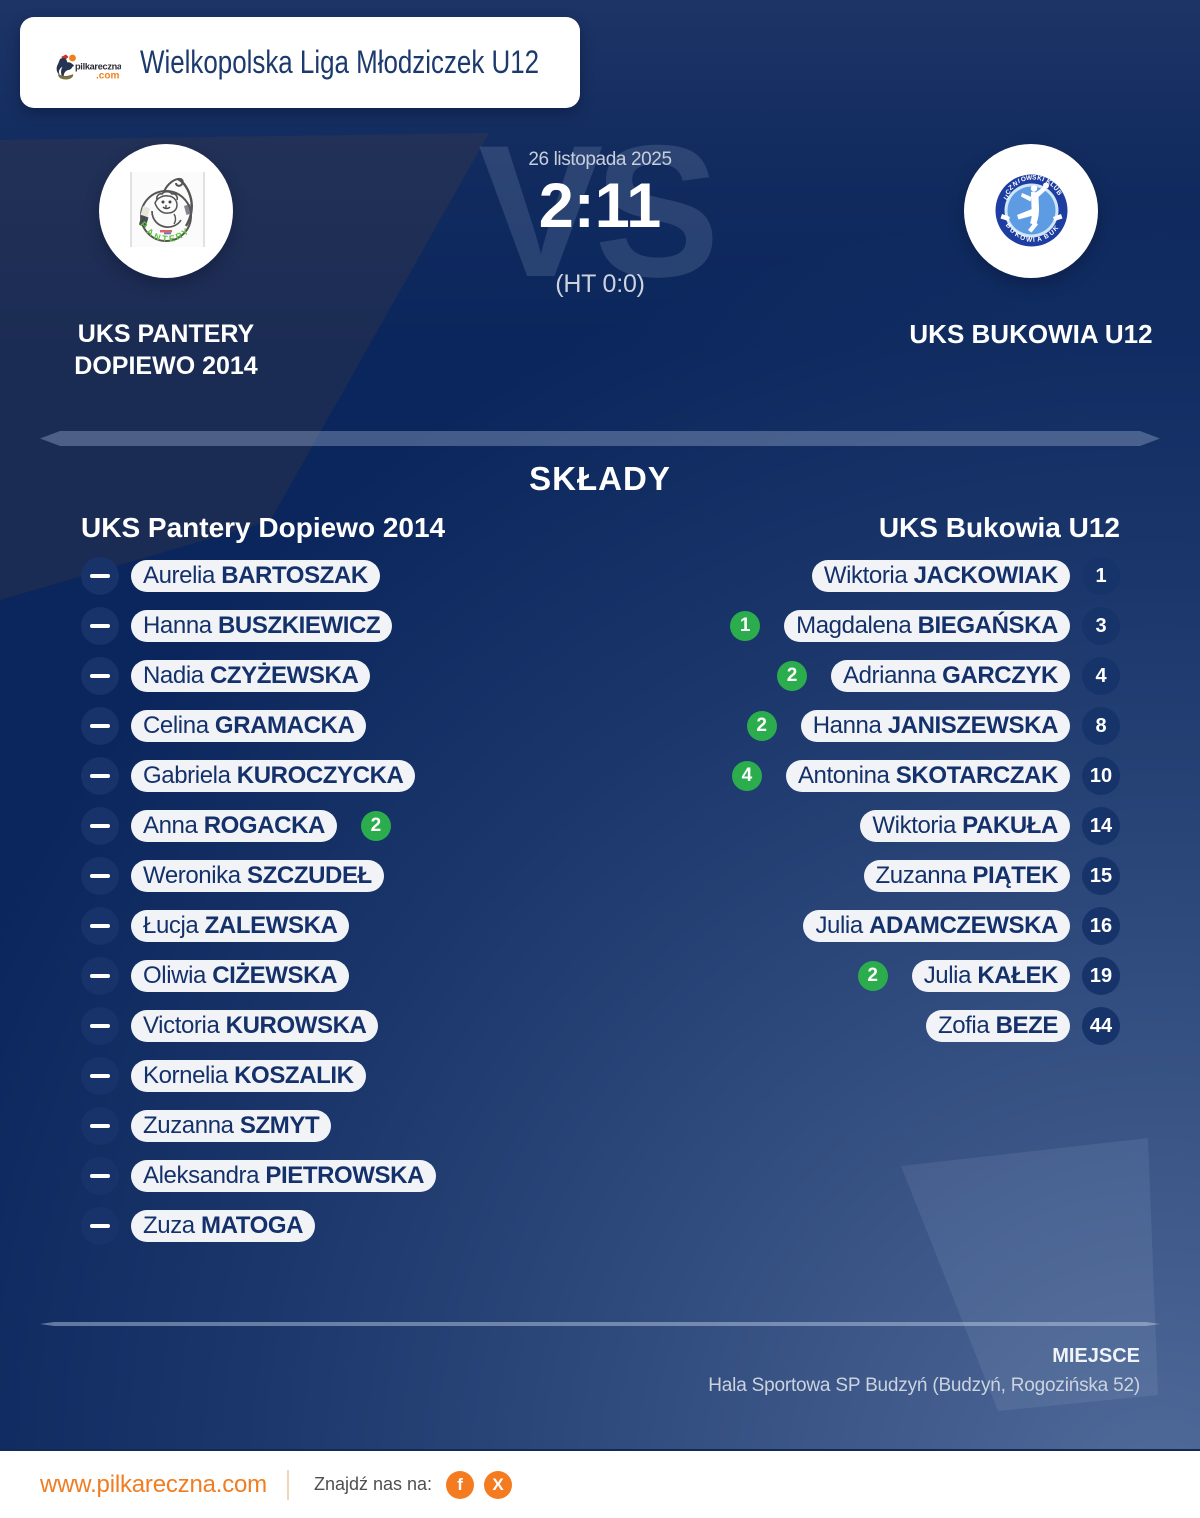 This screenshot has height=1518, width=1200. What do you see at coordinates (107, 76) in the screenshot?
I see `svg-text: .com` at bounding box center [107, 76].